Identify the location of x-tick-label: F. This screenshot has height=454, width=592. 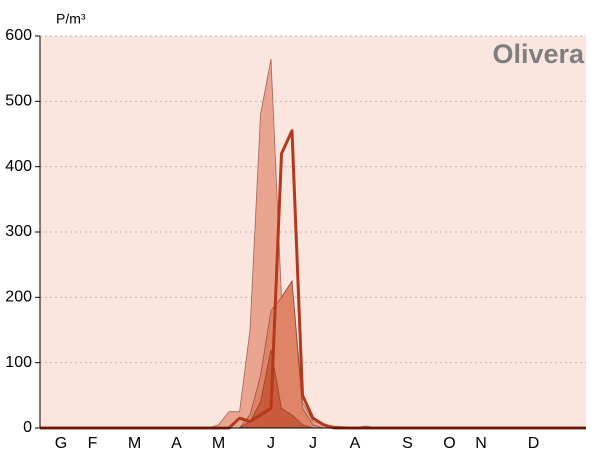
(93, 443).